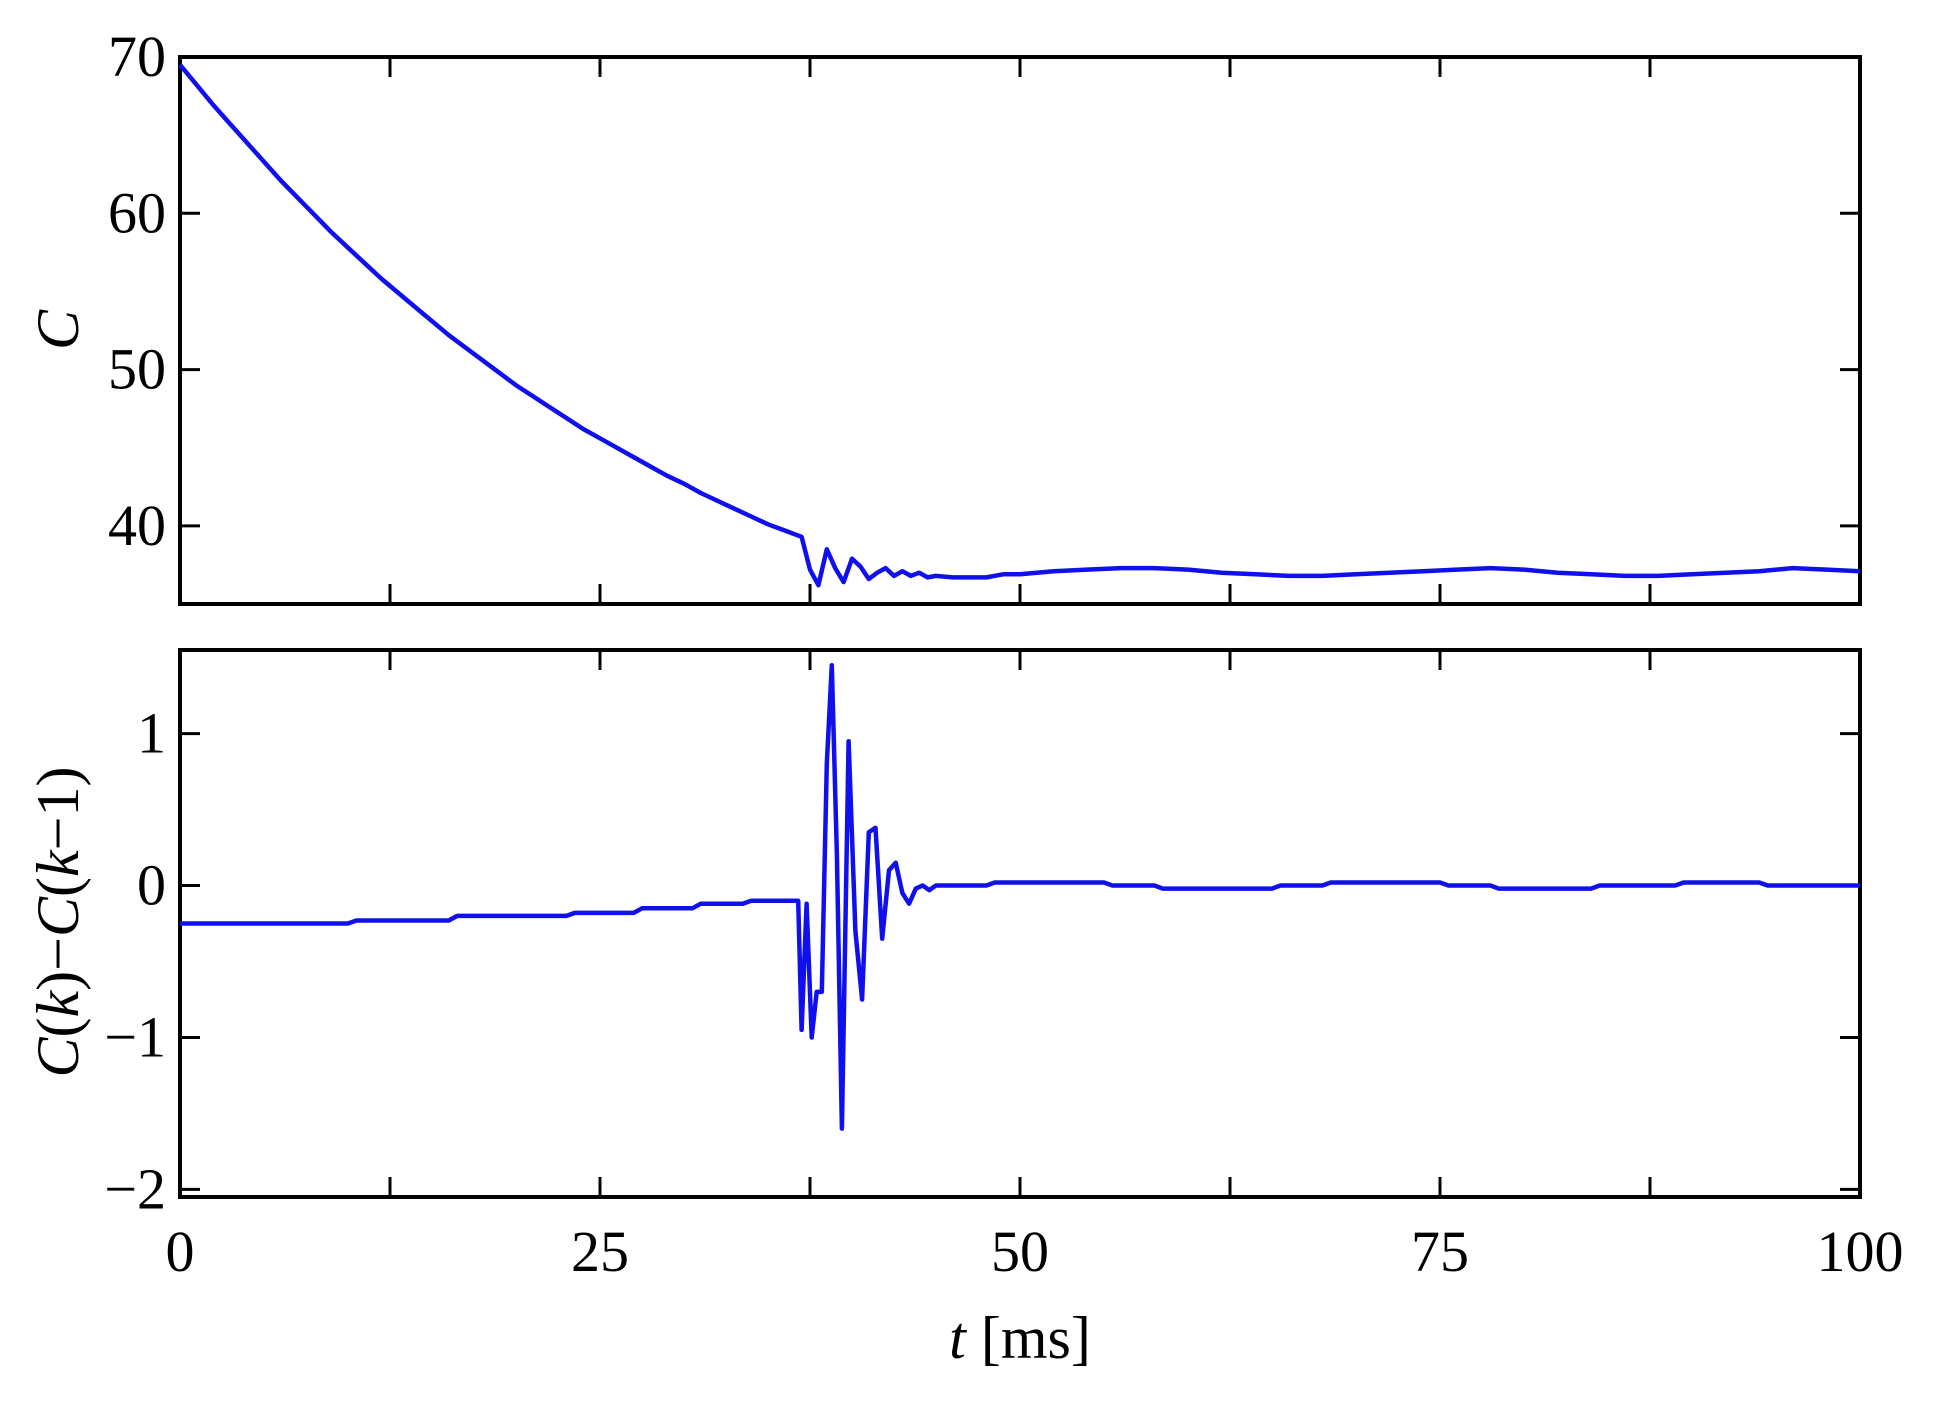 This screenshot has height=1401, width=1934. What do you see at coordinates (1020, 1338) in the screenshot?
I see `x-axis-label: t [ms]` at bounding box center [1020, 1338].